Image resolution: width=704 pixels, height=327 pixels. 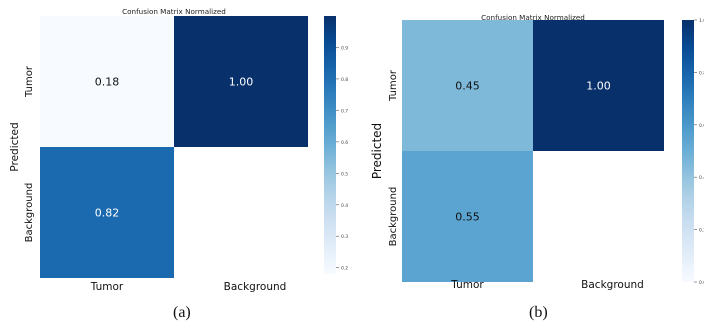 What do you see at coordinates (701, 21) in the screenshot?
I see `colorbar-tick-label-5: 1.0` at bounding box center [701, 21].